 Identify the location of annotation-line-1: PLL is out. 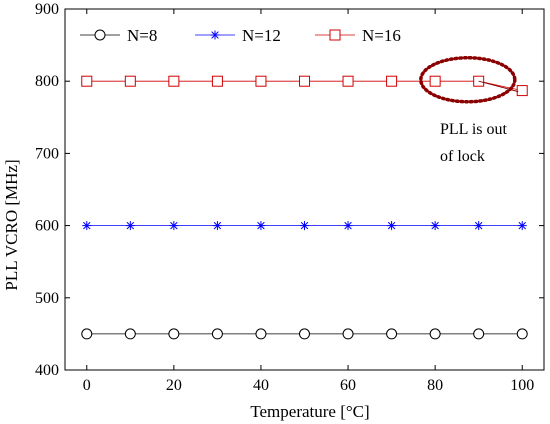
(474, 129).